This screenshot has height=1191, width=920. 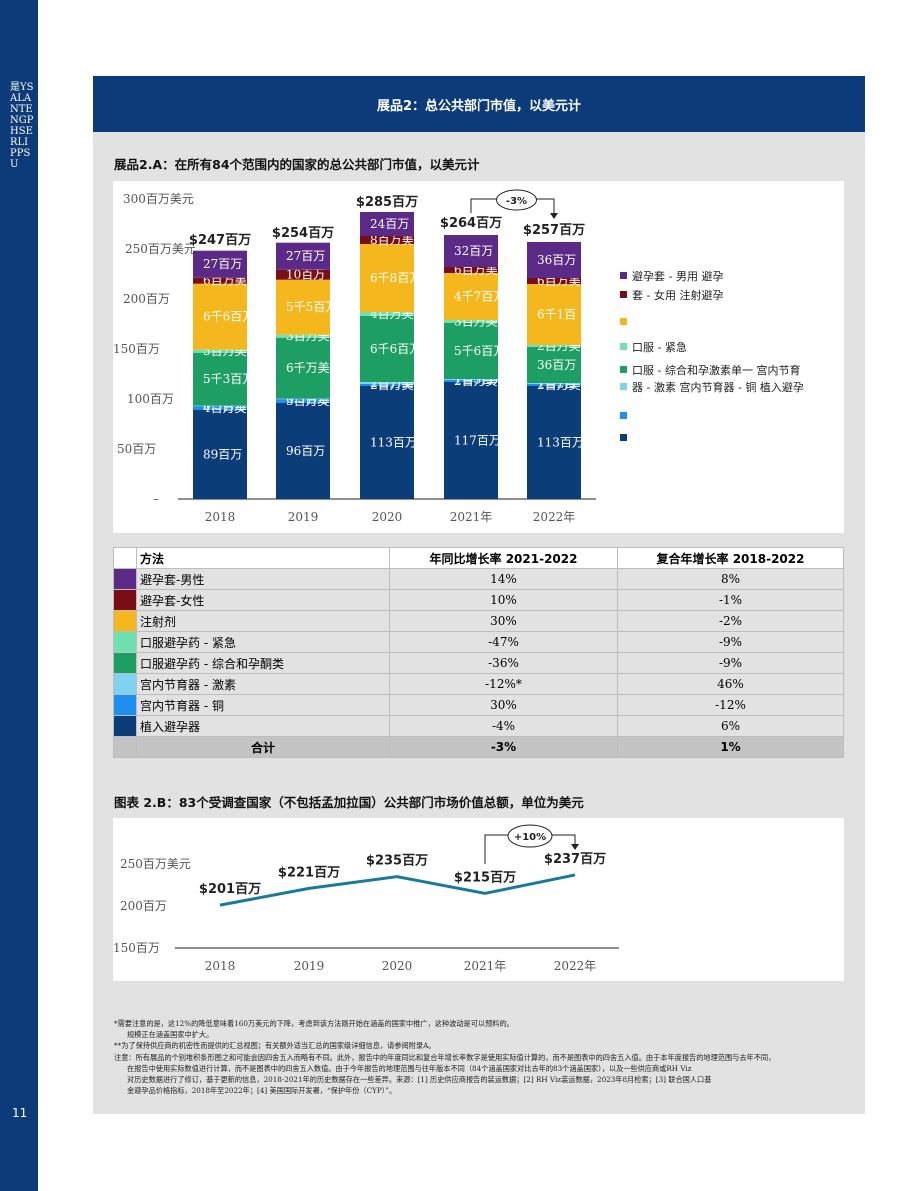 What do you see at coordinates (503, 579) in the screenshot?
I see `yoy-value: 14%` at bounding box center [503, 579].